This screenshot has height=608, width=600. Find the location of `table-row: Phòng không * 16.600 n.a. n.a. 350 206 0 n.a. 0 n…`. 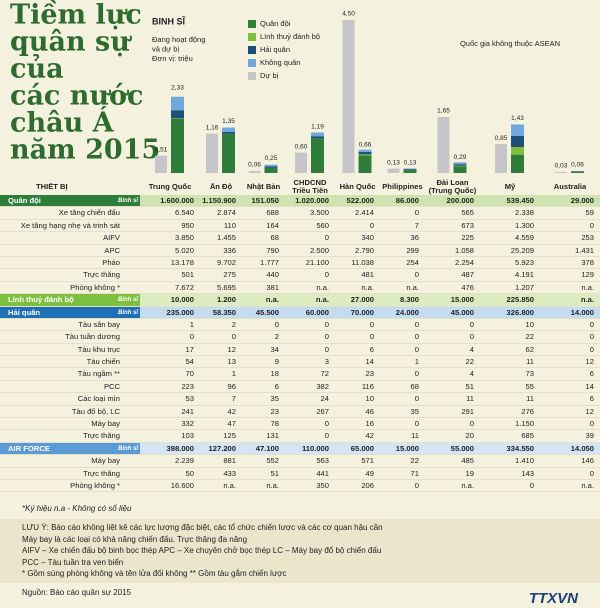

table-row: Phòng không * 16.600 n.a. n.a. 350 206 0 n.a. 0 n… is located at coordinates (300, 486).